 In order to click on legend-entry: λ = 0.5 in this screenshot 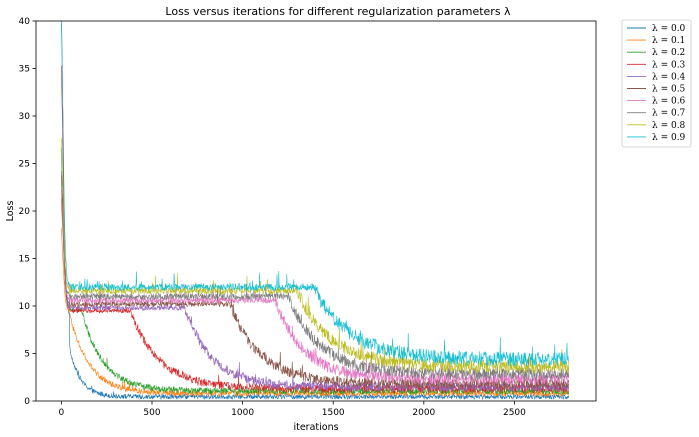, I will do `click(669, 90)`.